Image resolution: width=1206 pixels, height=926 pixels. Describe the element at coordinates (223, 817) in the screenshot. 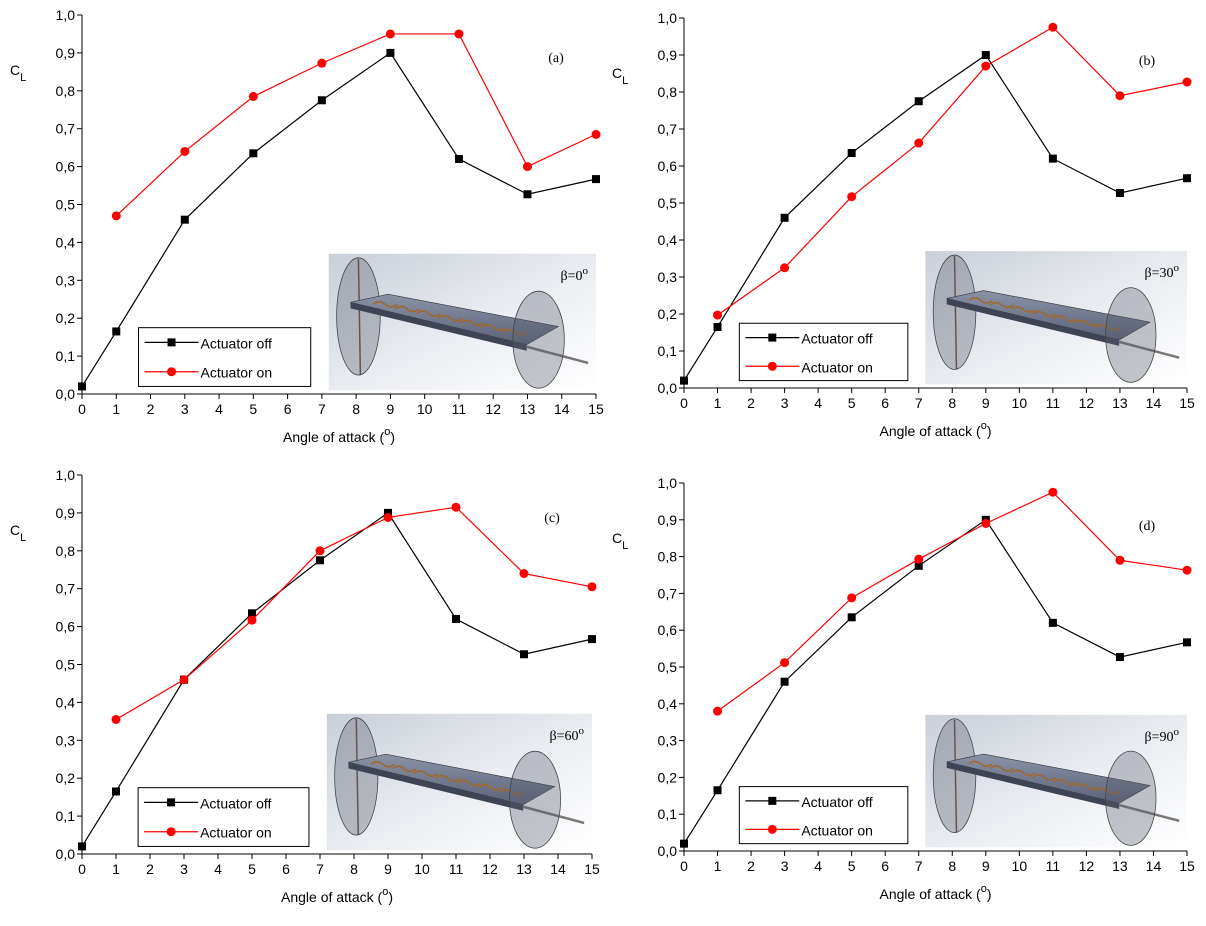

I see `legend-box` at that location.